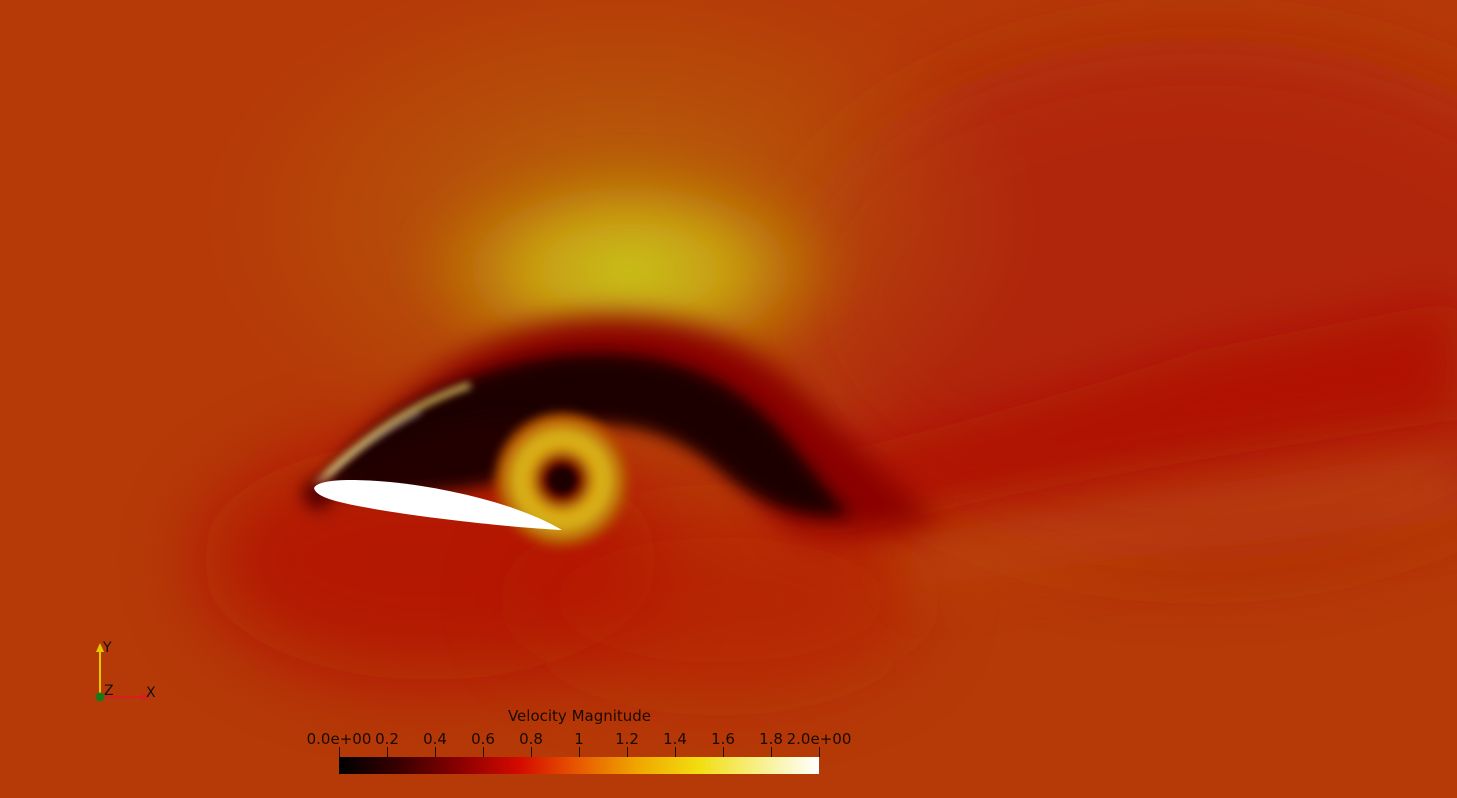 This screenshot has width=1457, height=798. I want to click on color-gradient-bar, so click(579, 765).